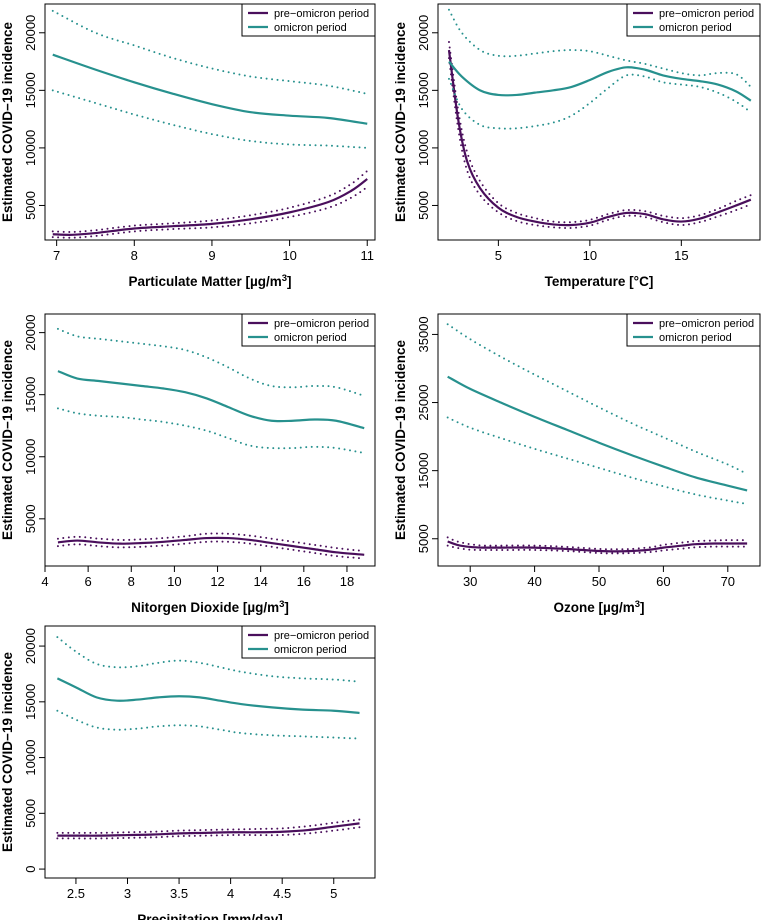 Image resolution: width=762 pixels, height=920 pixels. Describe the element at coordinates (423, 334) in the screenshot. I see `y-tick-label: 35000` at that location.